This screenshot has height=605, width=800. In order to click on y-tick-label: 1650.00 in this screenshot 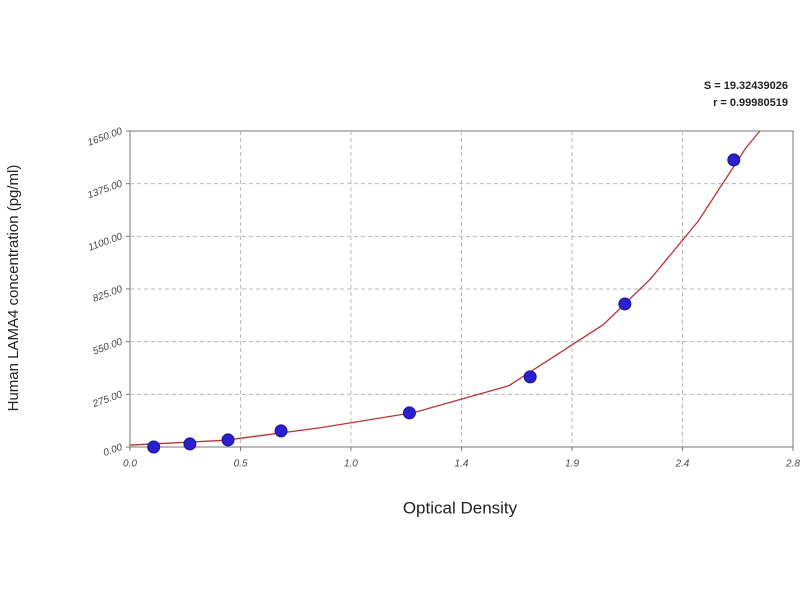, I will do `click(105, 137)`.